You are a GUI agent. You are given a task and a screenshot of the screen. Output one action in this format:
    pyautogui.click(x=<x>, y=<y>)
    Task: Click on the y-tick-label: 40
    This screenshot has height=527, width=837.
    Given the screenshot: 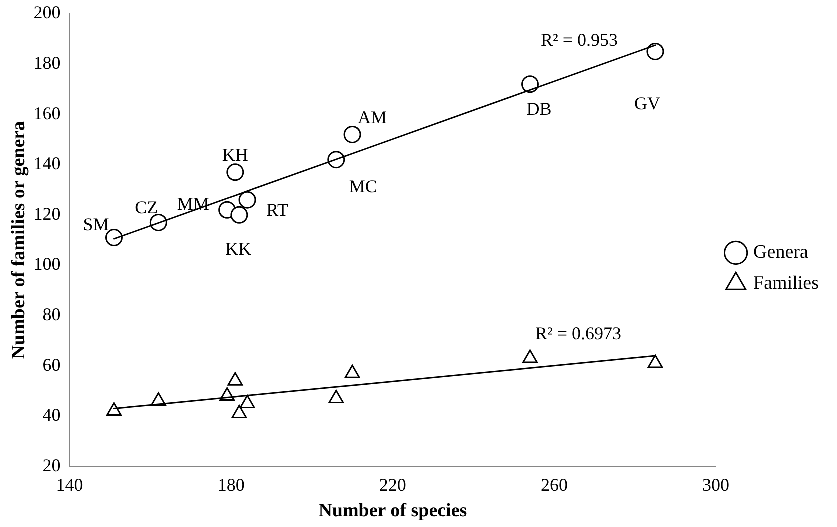 What is the action you would take?
    pyautogui.click(x=51, y=415)
    